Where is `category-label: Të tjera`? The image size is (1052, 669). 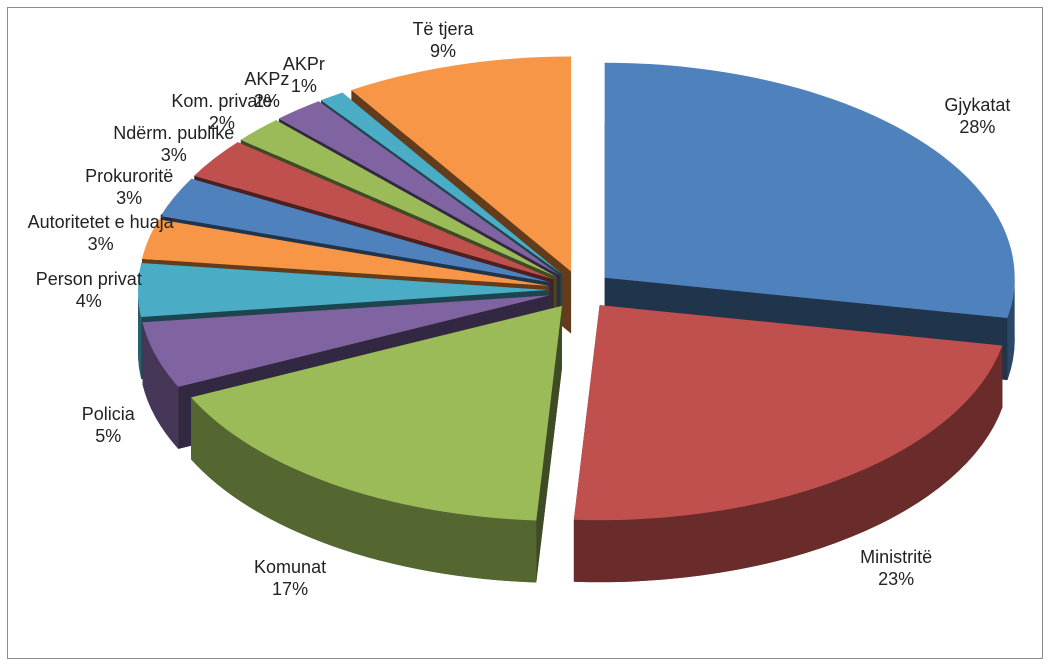
category-label: Të tjera is located at coordinates (443, 29).